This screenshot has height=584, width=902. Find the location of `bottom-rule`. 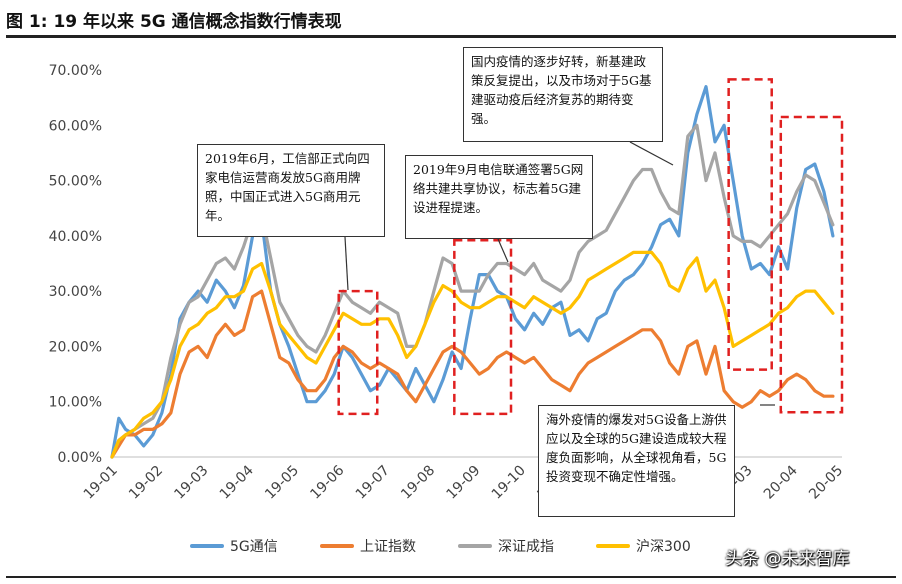

bottom-rule is located at coordinates (451, 577).